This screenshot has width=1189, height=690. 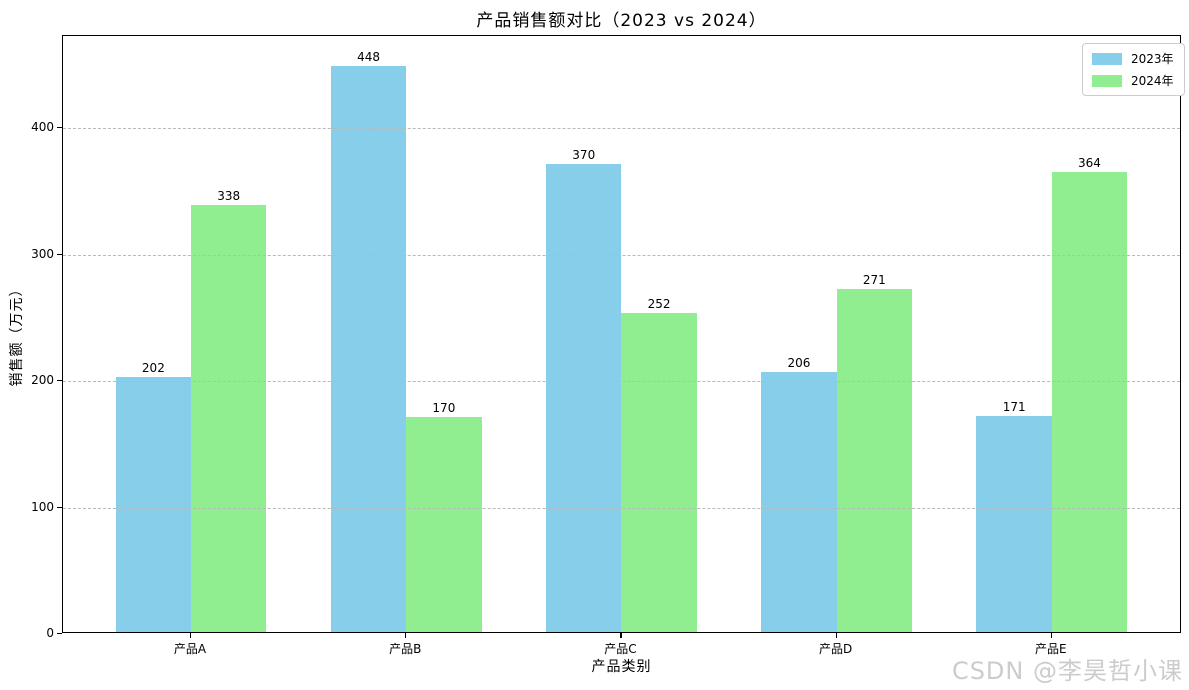 What do you see at coordinates (229, 195) in the screenshot?
I see `bar-value-label: 338` at bounding box center [229, 195].